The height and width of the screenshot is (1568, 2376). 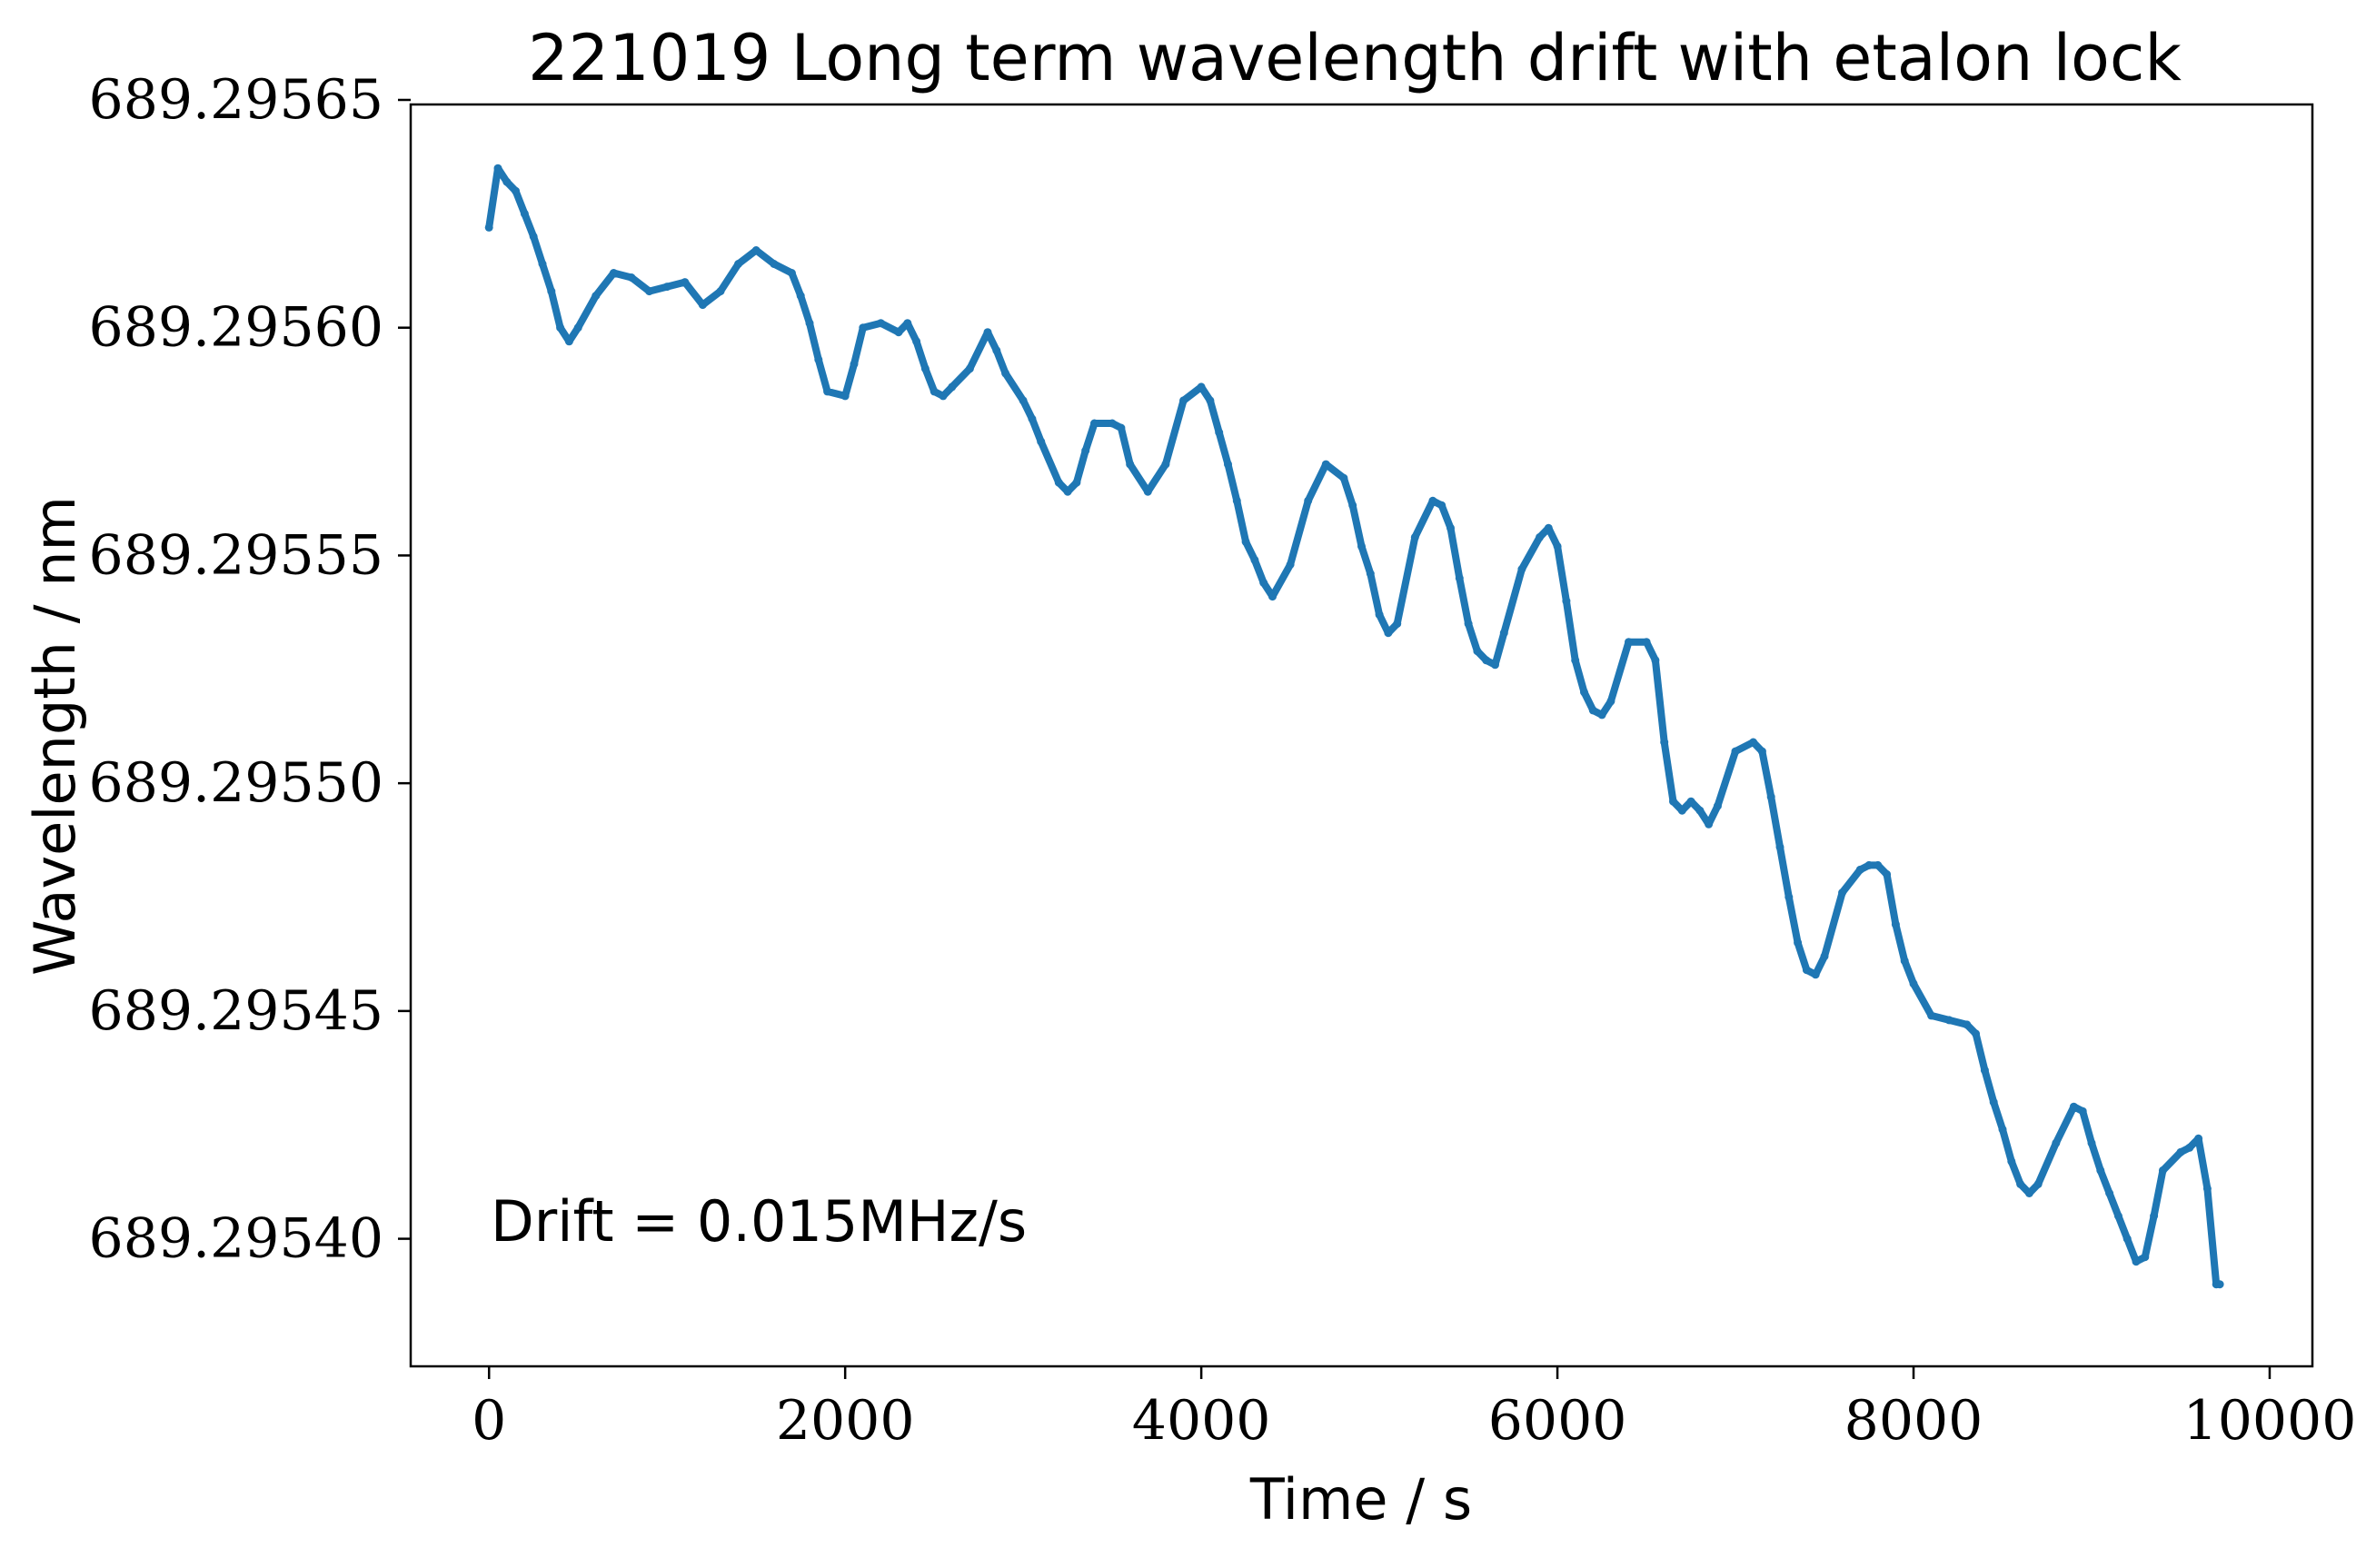 What do you see at coordinates (1414, 1409) in the screenshot?
I see `x-axis: 0 2000 4000 6000 8000 10000` at bounding box center [1414, 1409].